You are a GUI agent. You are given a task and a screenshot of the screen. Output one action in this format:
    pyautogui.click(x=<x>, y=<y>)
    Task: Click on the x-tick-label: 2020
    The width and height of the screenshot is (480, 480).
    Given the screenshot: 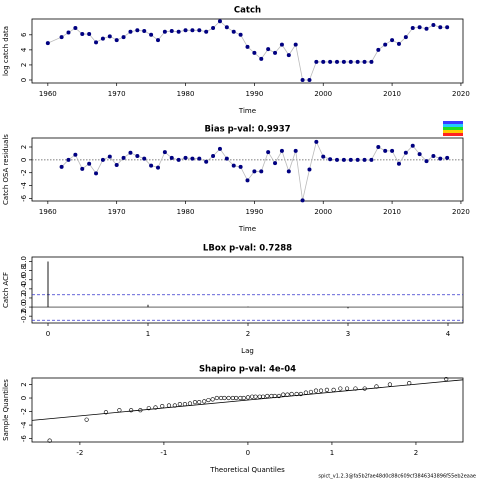 What is the action you would take?
    pyautogui.click(x=461, y=94)
    